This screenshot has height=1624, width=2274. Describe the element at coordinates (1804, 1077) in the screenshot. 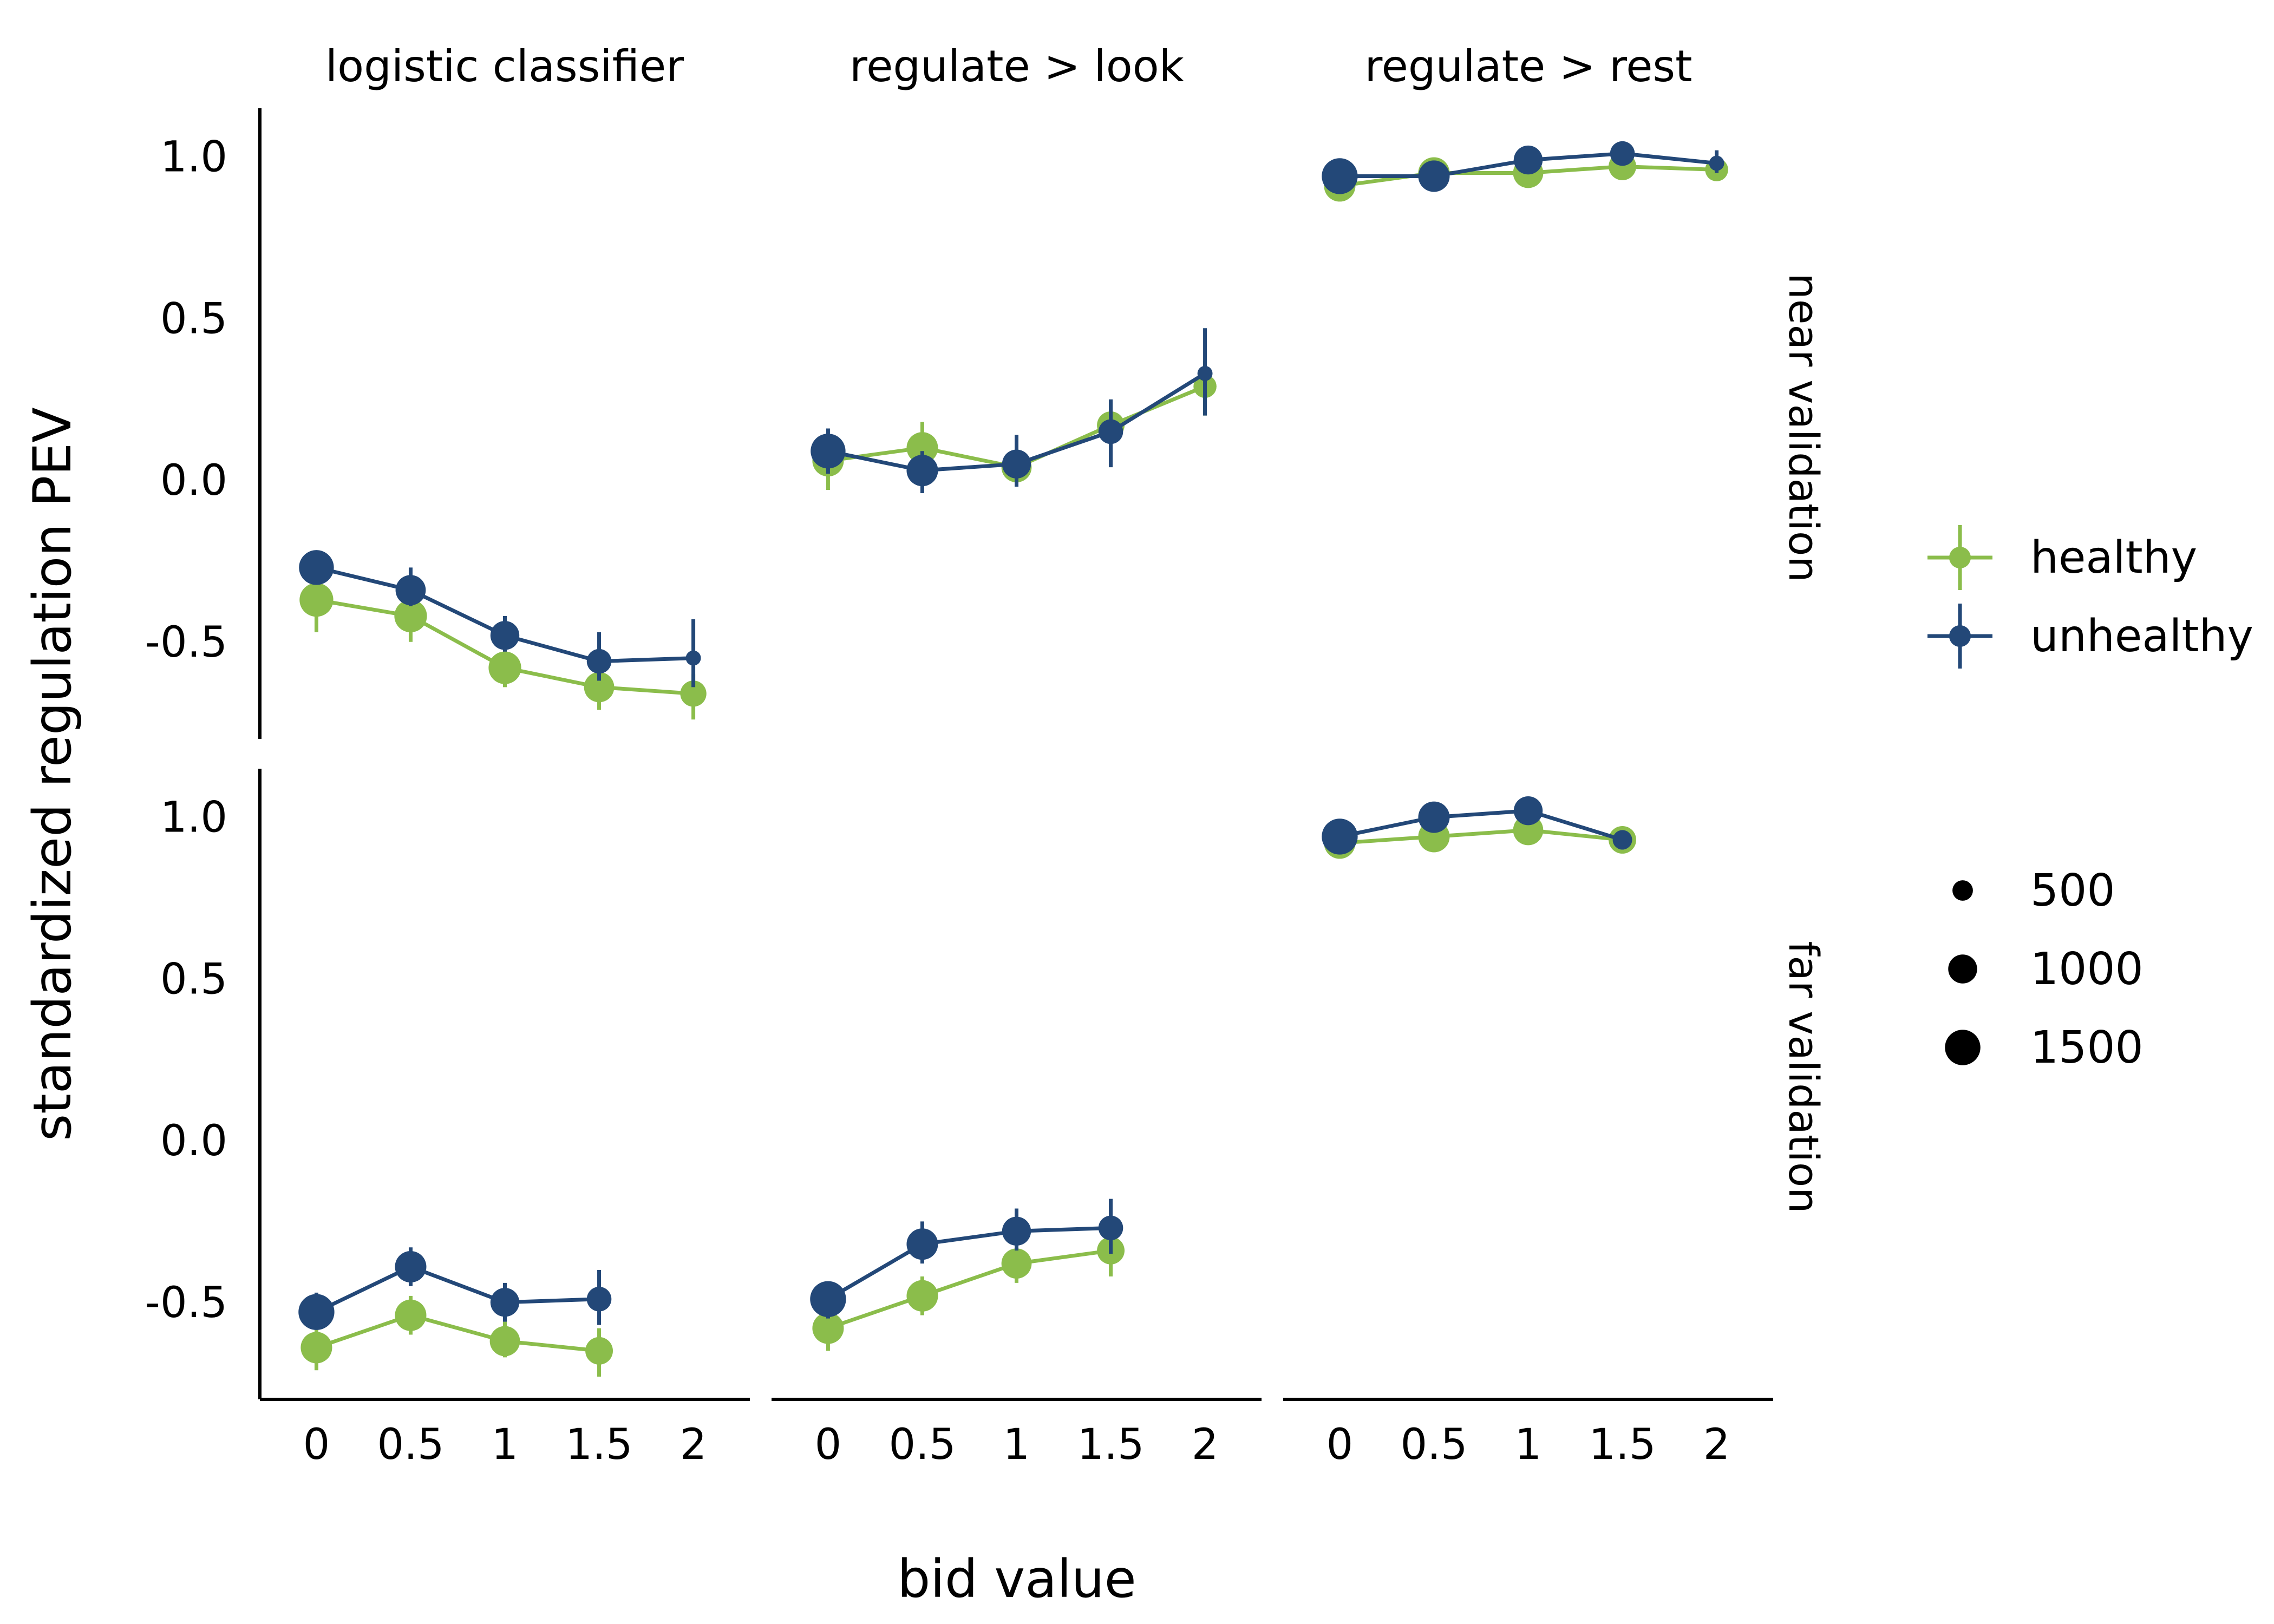

I see `row-label-far-validation: far validation` at that location.